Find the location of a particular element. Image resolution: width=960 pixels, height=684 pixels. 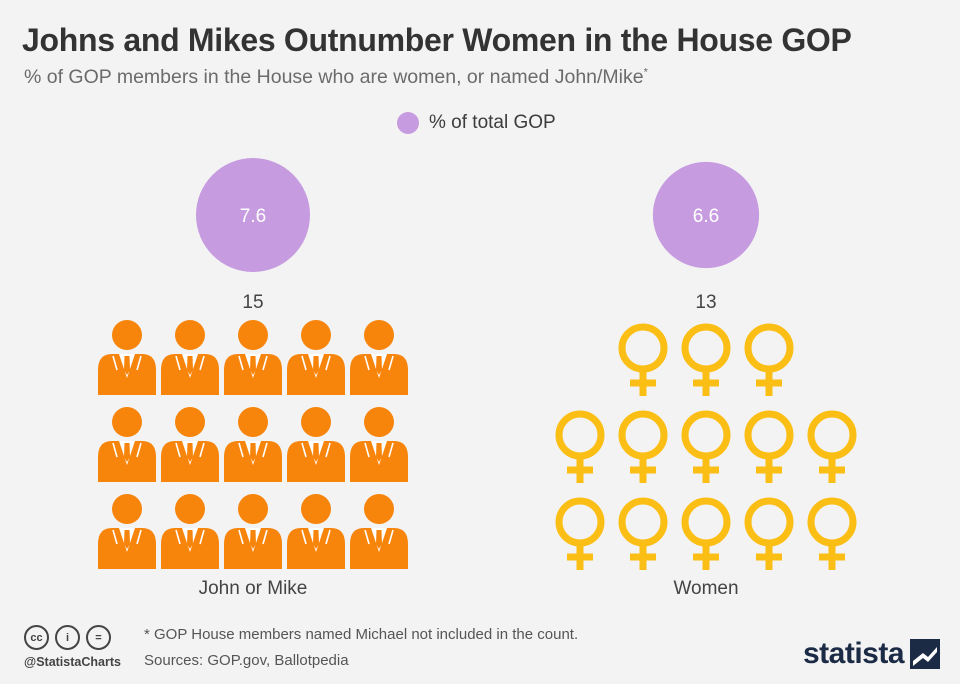

sources: Sources: GOP.gov, Ballotpedia is located at coordinates (246, 660).